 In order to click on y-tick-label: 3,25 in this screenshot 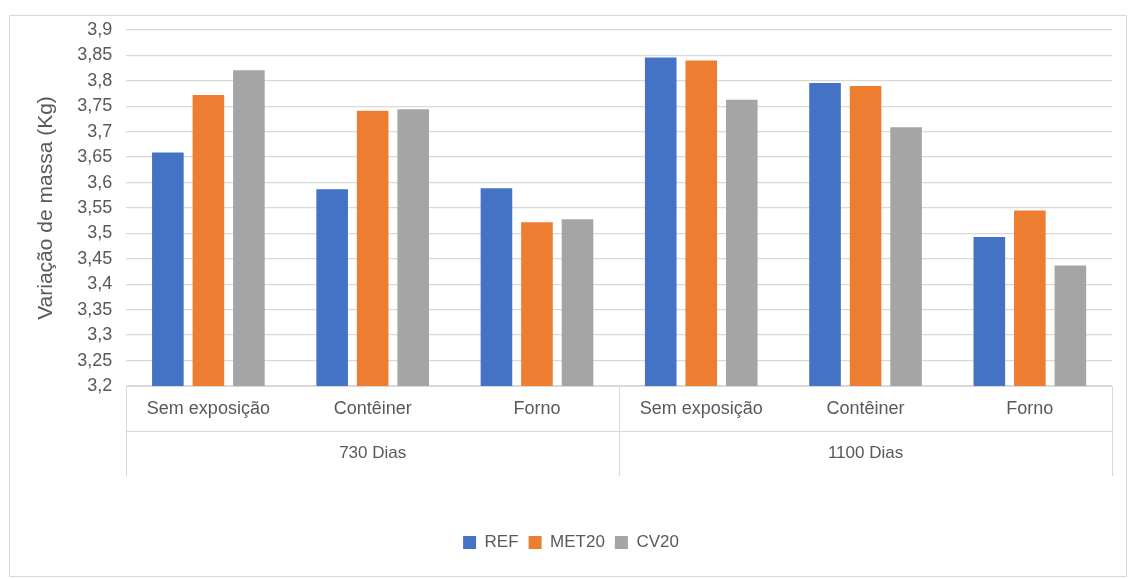, I will do `click(95, 359)`.